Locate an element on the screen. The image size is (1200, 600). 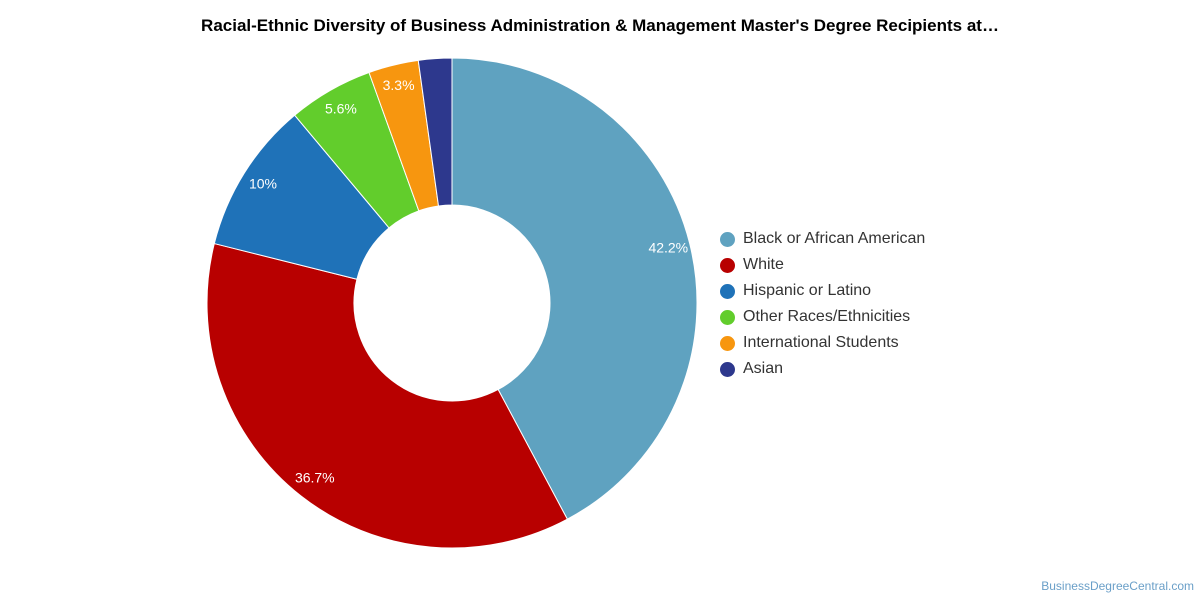
legend-label: Asian is located at coordinates (763, 368).